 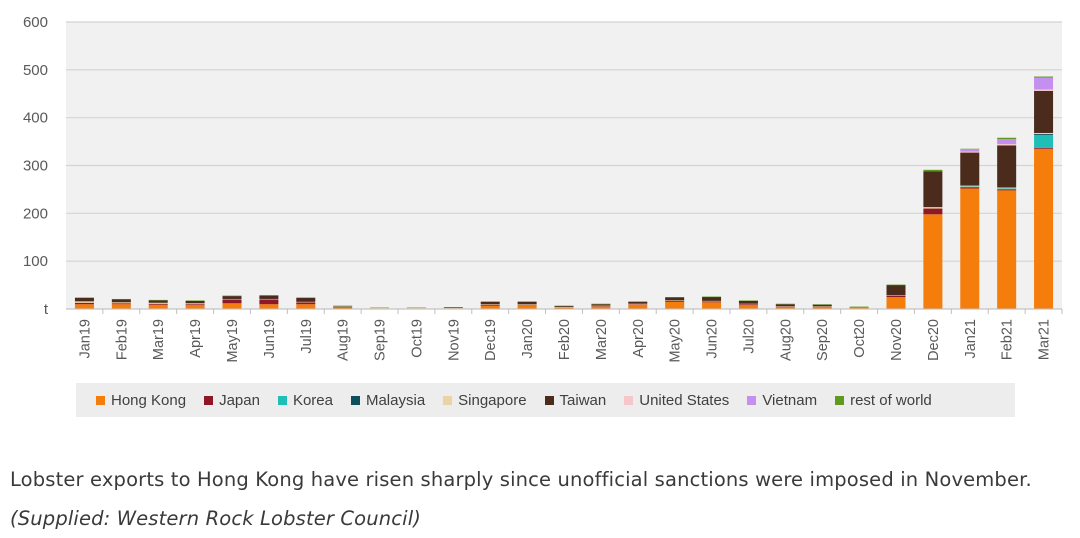 What do you see at coordinates (35, 118) in the screenshot?
I see `y-tick-label: 400` at bounding box center [35, 118].